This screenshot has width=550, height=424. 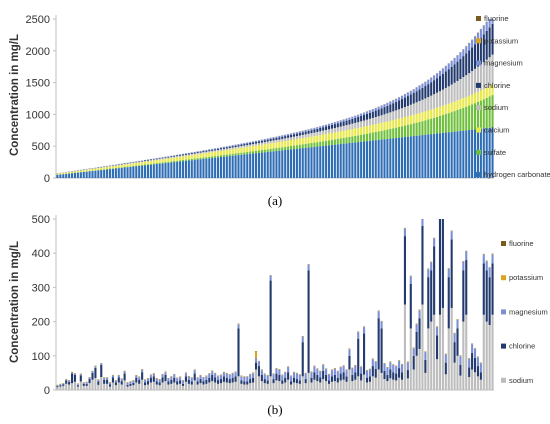 I want to click on legend-label: sodium, so click(x=496, y=107).